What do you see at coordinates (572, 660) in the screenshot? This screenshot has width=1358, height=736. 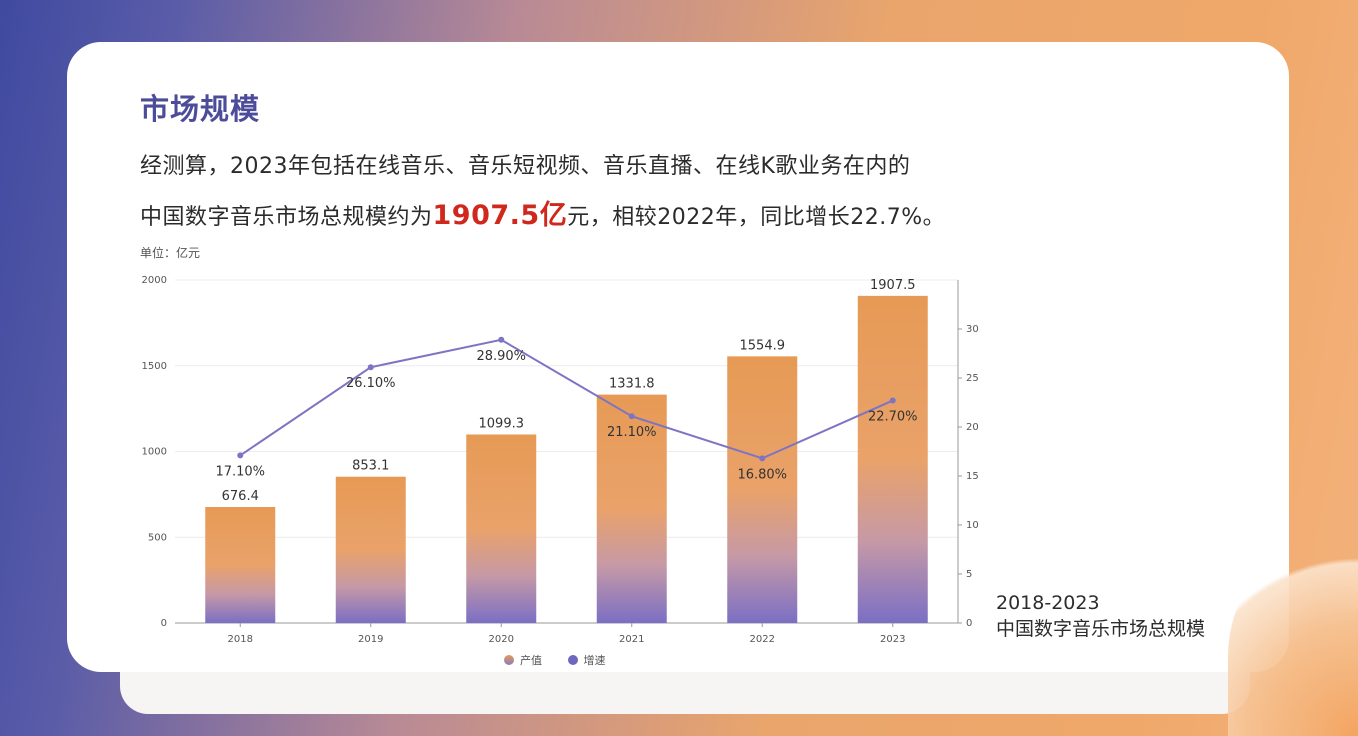 I see `legend-swatch-line` at bounding box center [572, 660].